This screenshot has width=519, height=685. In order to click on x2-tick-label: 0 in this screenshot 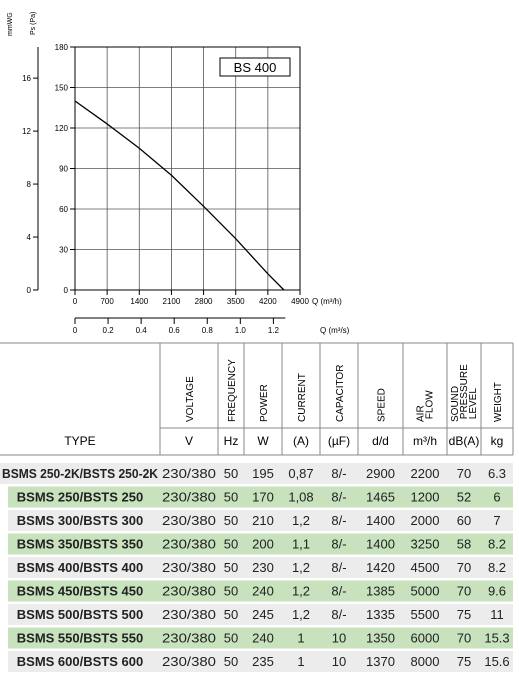, I will do `click(75, 330)`.